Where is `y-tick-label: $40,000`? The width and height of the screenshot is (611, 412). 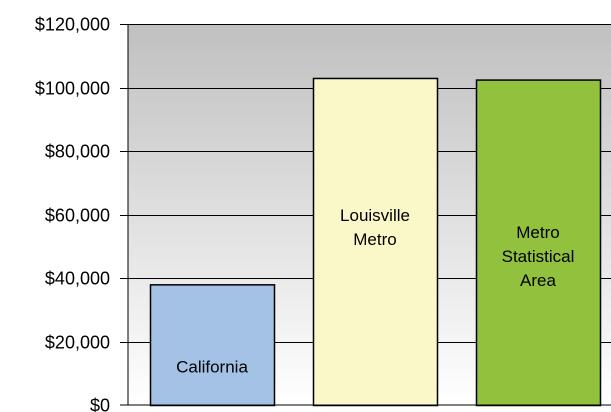
y-tick-label: $40,000 is located at coordinates (77, 279).